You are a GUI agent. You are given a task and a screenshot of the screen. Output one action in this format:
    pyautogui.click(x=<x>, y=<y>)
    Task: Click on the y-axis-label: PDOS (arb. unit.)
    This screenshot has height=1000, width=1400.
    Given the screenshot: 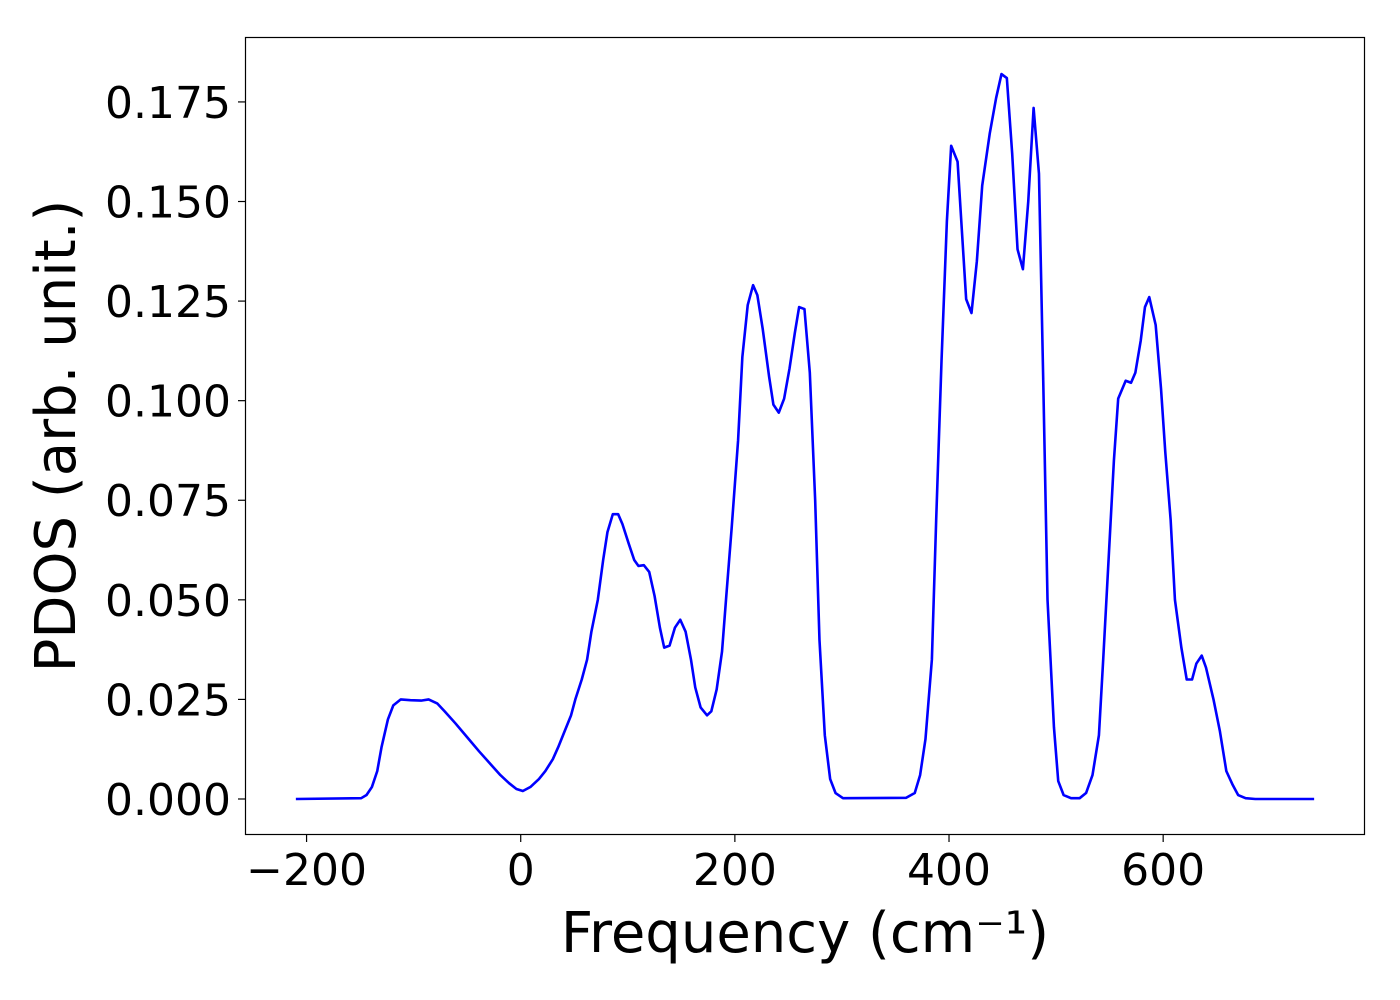 What is the action you would take?
    pyautogui.click(x=56, y=436)
    